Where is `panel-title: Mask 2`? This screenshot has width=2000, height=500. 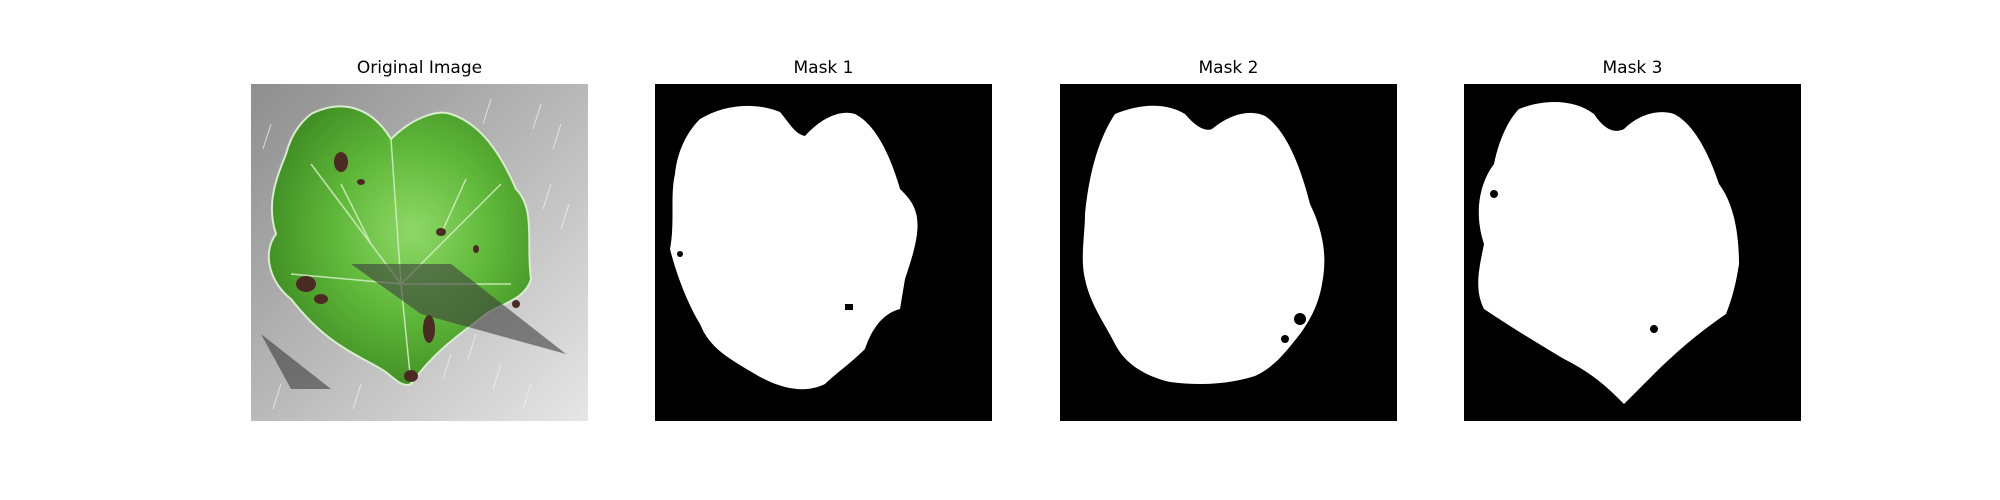
panel-title: Mask 2 is located at coordinates (1228, 68).